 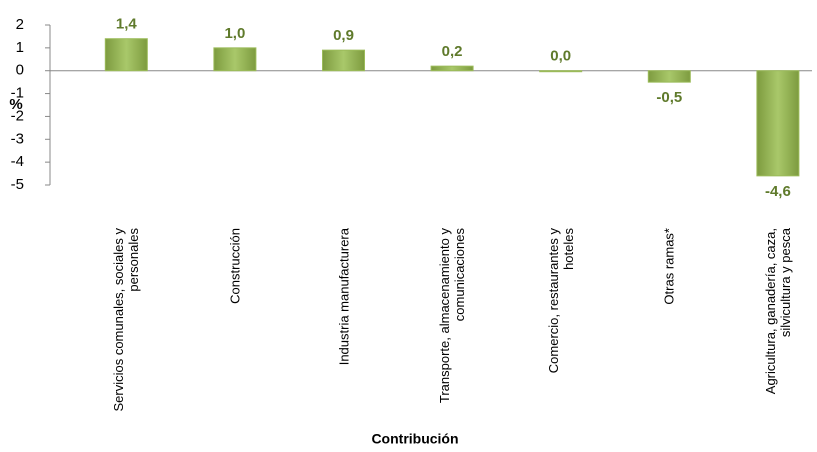 What do you see at coordinates (17, 93) in the screenshot?
I see `y-tick-label: -1` at bounding box center [17, 93].